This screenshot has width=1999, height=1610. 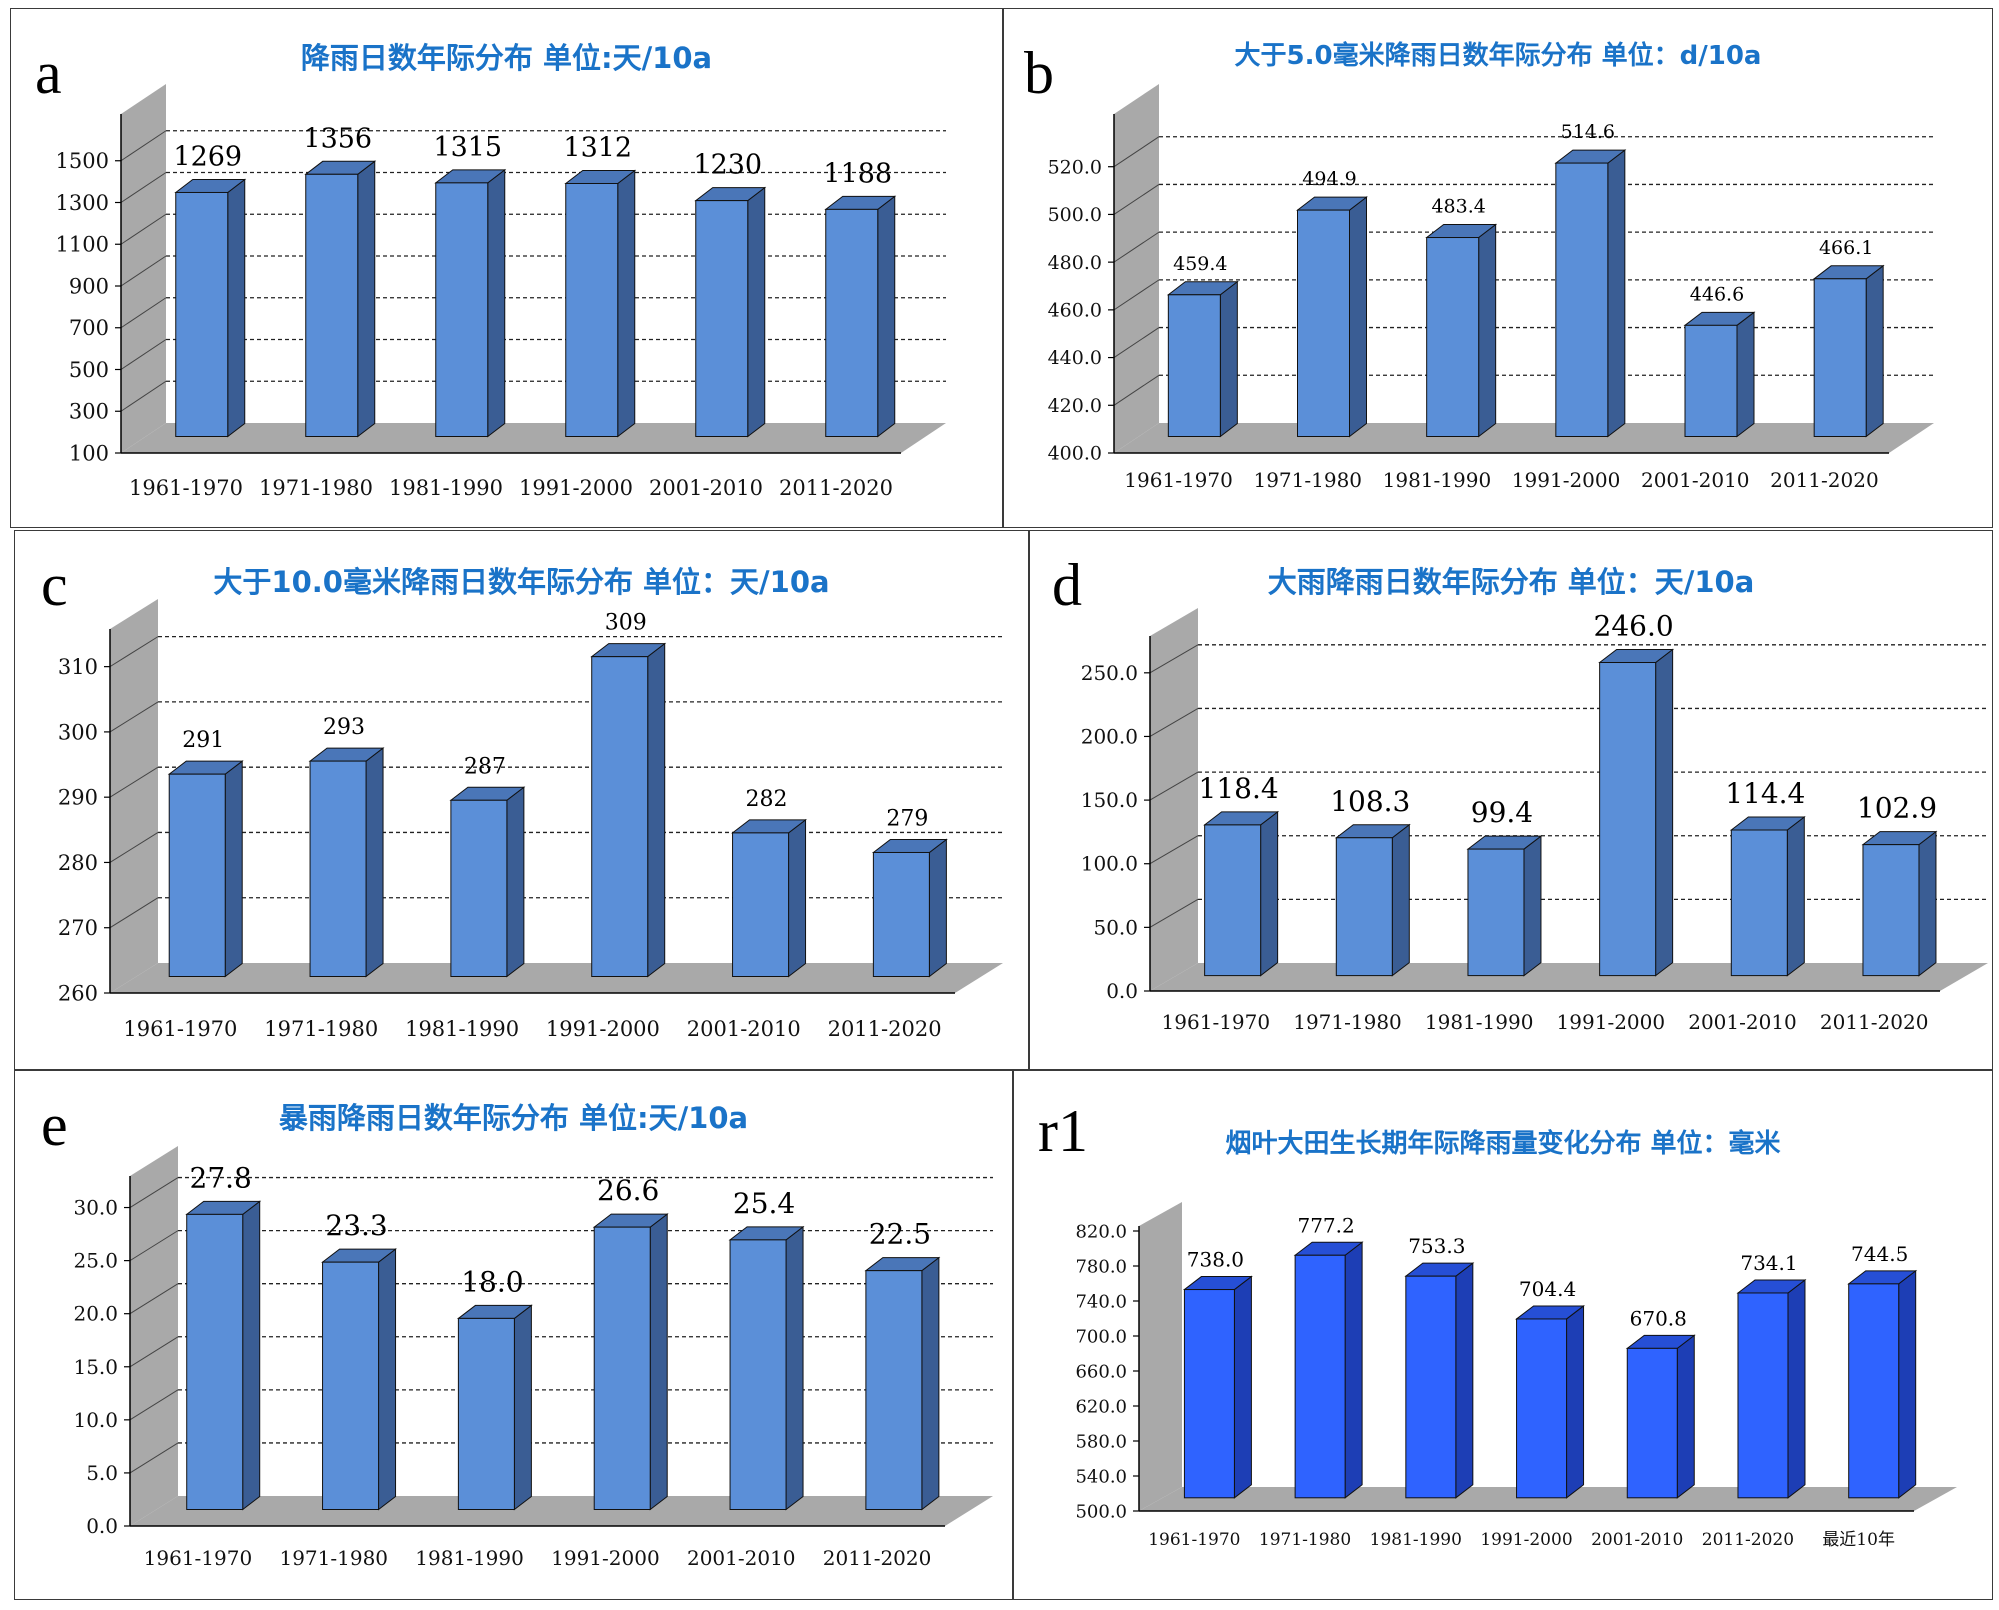 What do you see at coordinates (89, 328) in the screenshot?
I see `chart-a-ytick-label: 700` at bounding box center [89, 328].